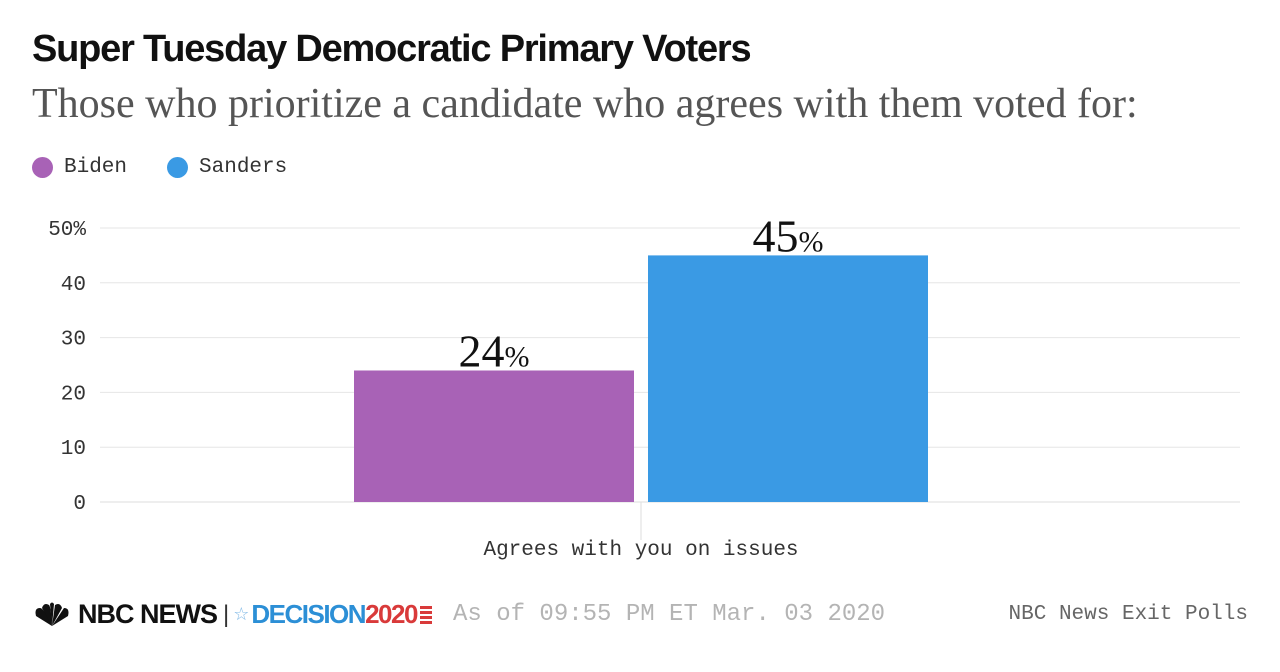 The image size is (1280, 672). Describe the element at coordinates (73, 449) in the screenshot. I see `y-tick-label: 10` at that location.